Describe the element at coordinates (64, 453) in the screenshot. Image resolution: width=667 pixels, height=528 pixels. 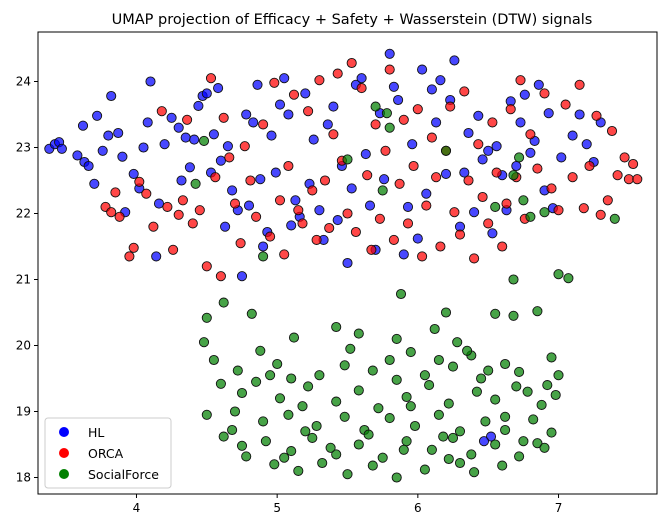
I see `legend-marker-orca` at that location.